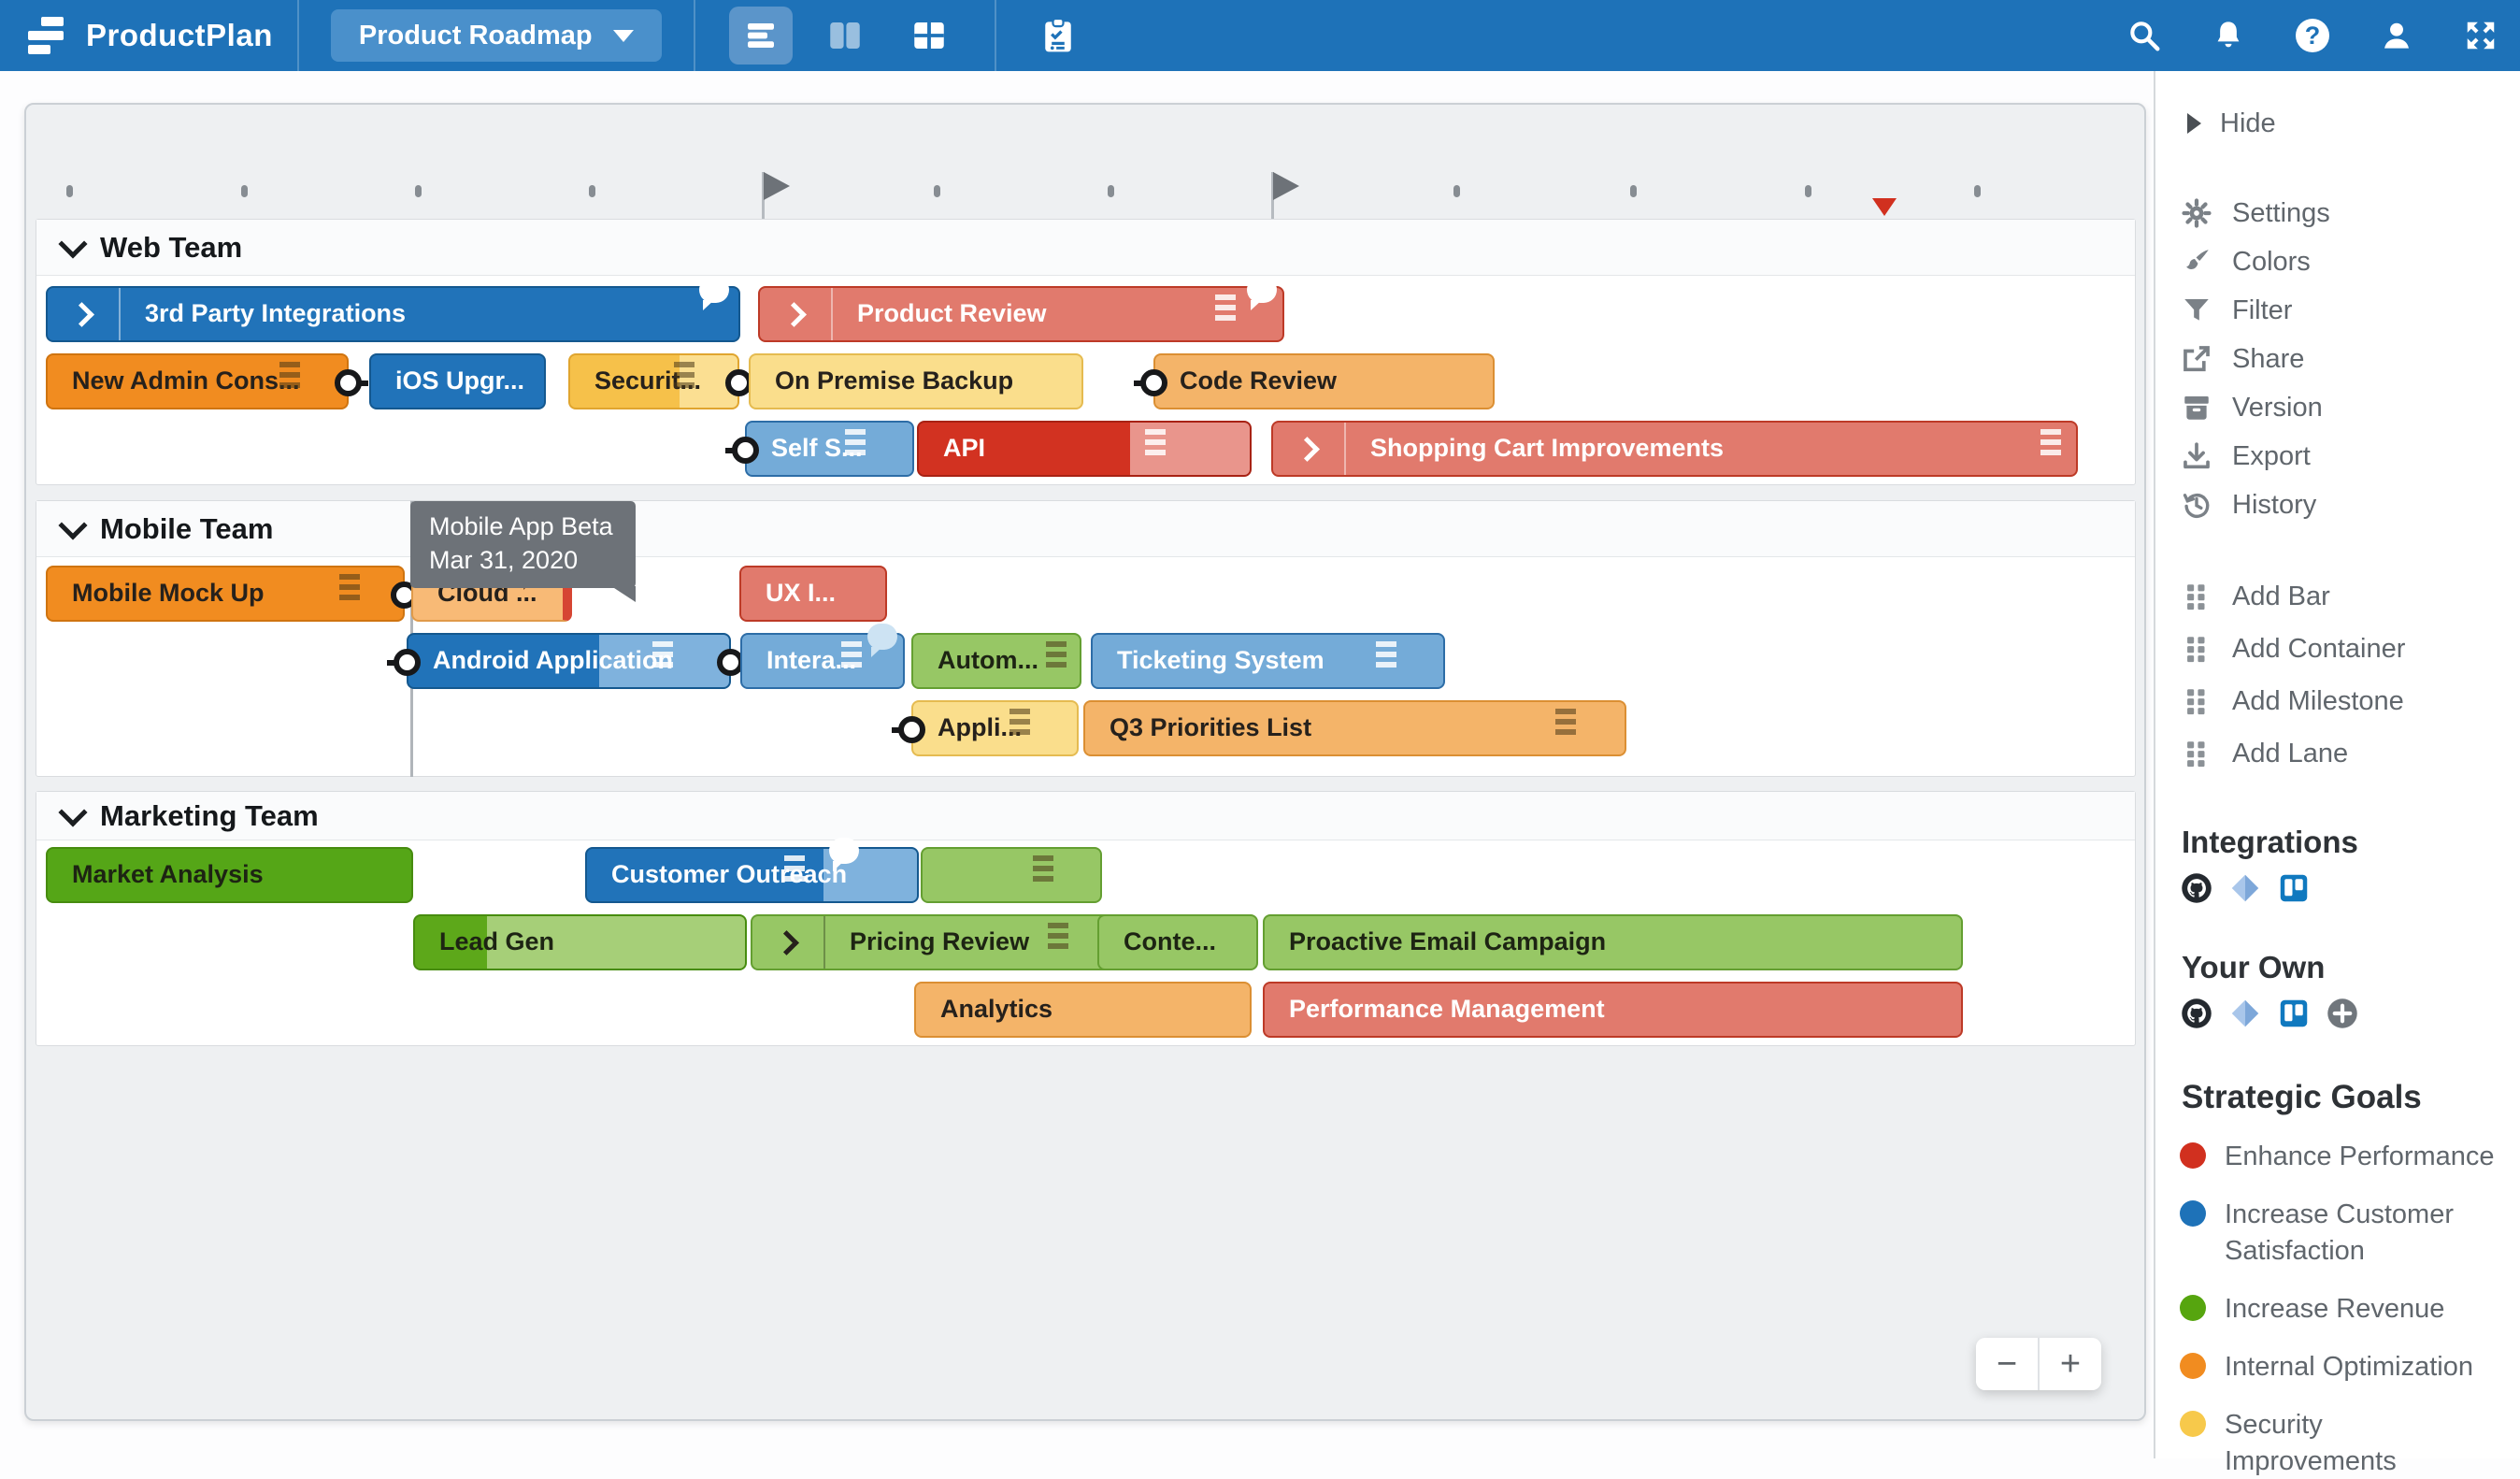 The image size is (2520, 1479). Describe the element at coordinates (1021, 314) in the screenshot. I see `bar-product-review: Product Review` at that location.